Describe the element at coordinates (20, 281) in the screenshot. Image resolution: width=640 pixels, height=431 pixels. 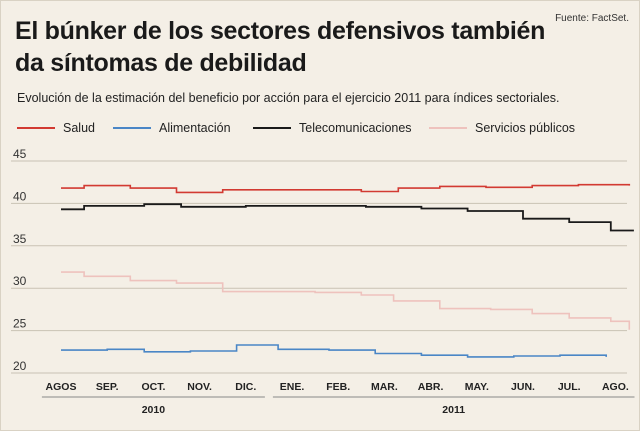
I see `y-tick-label: 30` at that location.